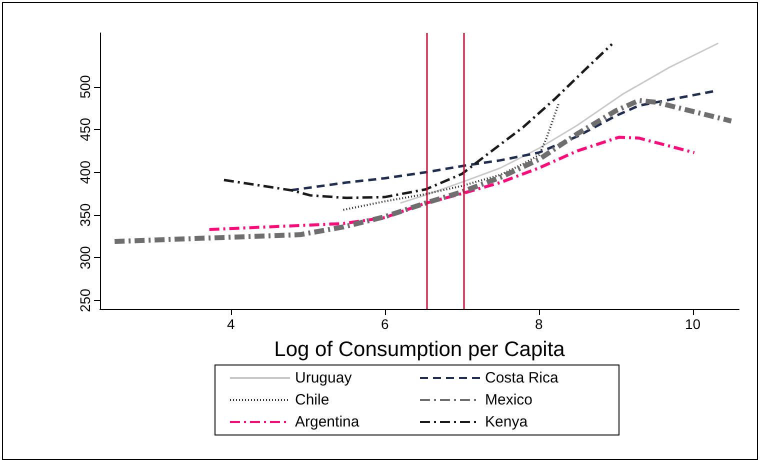  I want to click on y-tick-label: 350, so click(85, 215).